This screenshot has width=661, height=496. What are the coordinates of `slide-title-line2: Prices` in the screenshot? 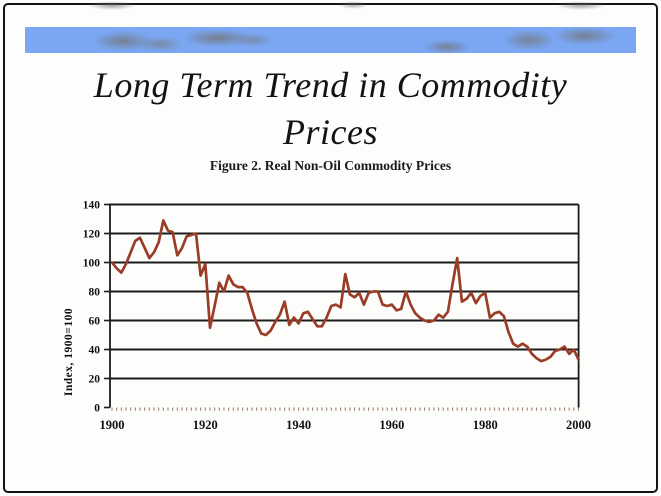 It's located at (330, 132).